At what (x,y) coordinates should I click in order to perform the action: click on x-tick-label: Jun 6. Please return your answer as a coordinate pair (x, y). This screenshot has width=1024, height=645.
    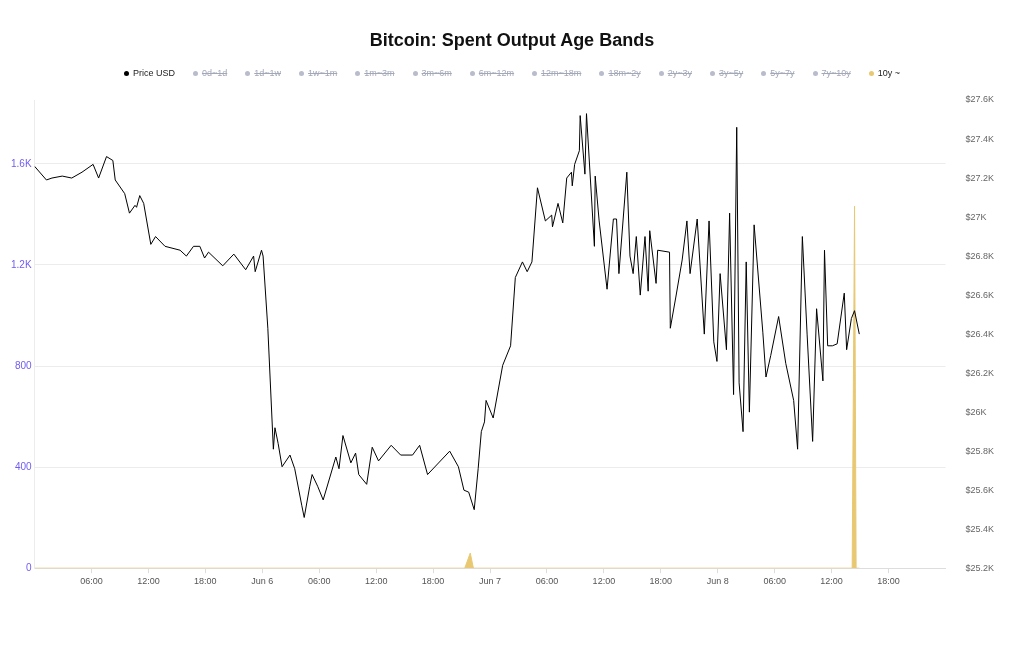
    Looking at the image, I should click on (262, 581).